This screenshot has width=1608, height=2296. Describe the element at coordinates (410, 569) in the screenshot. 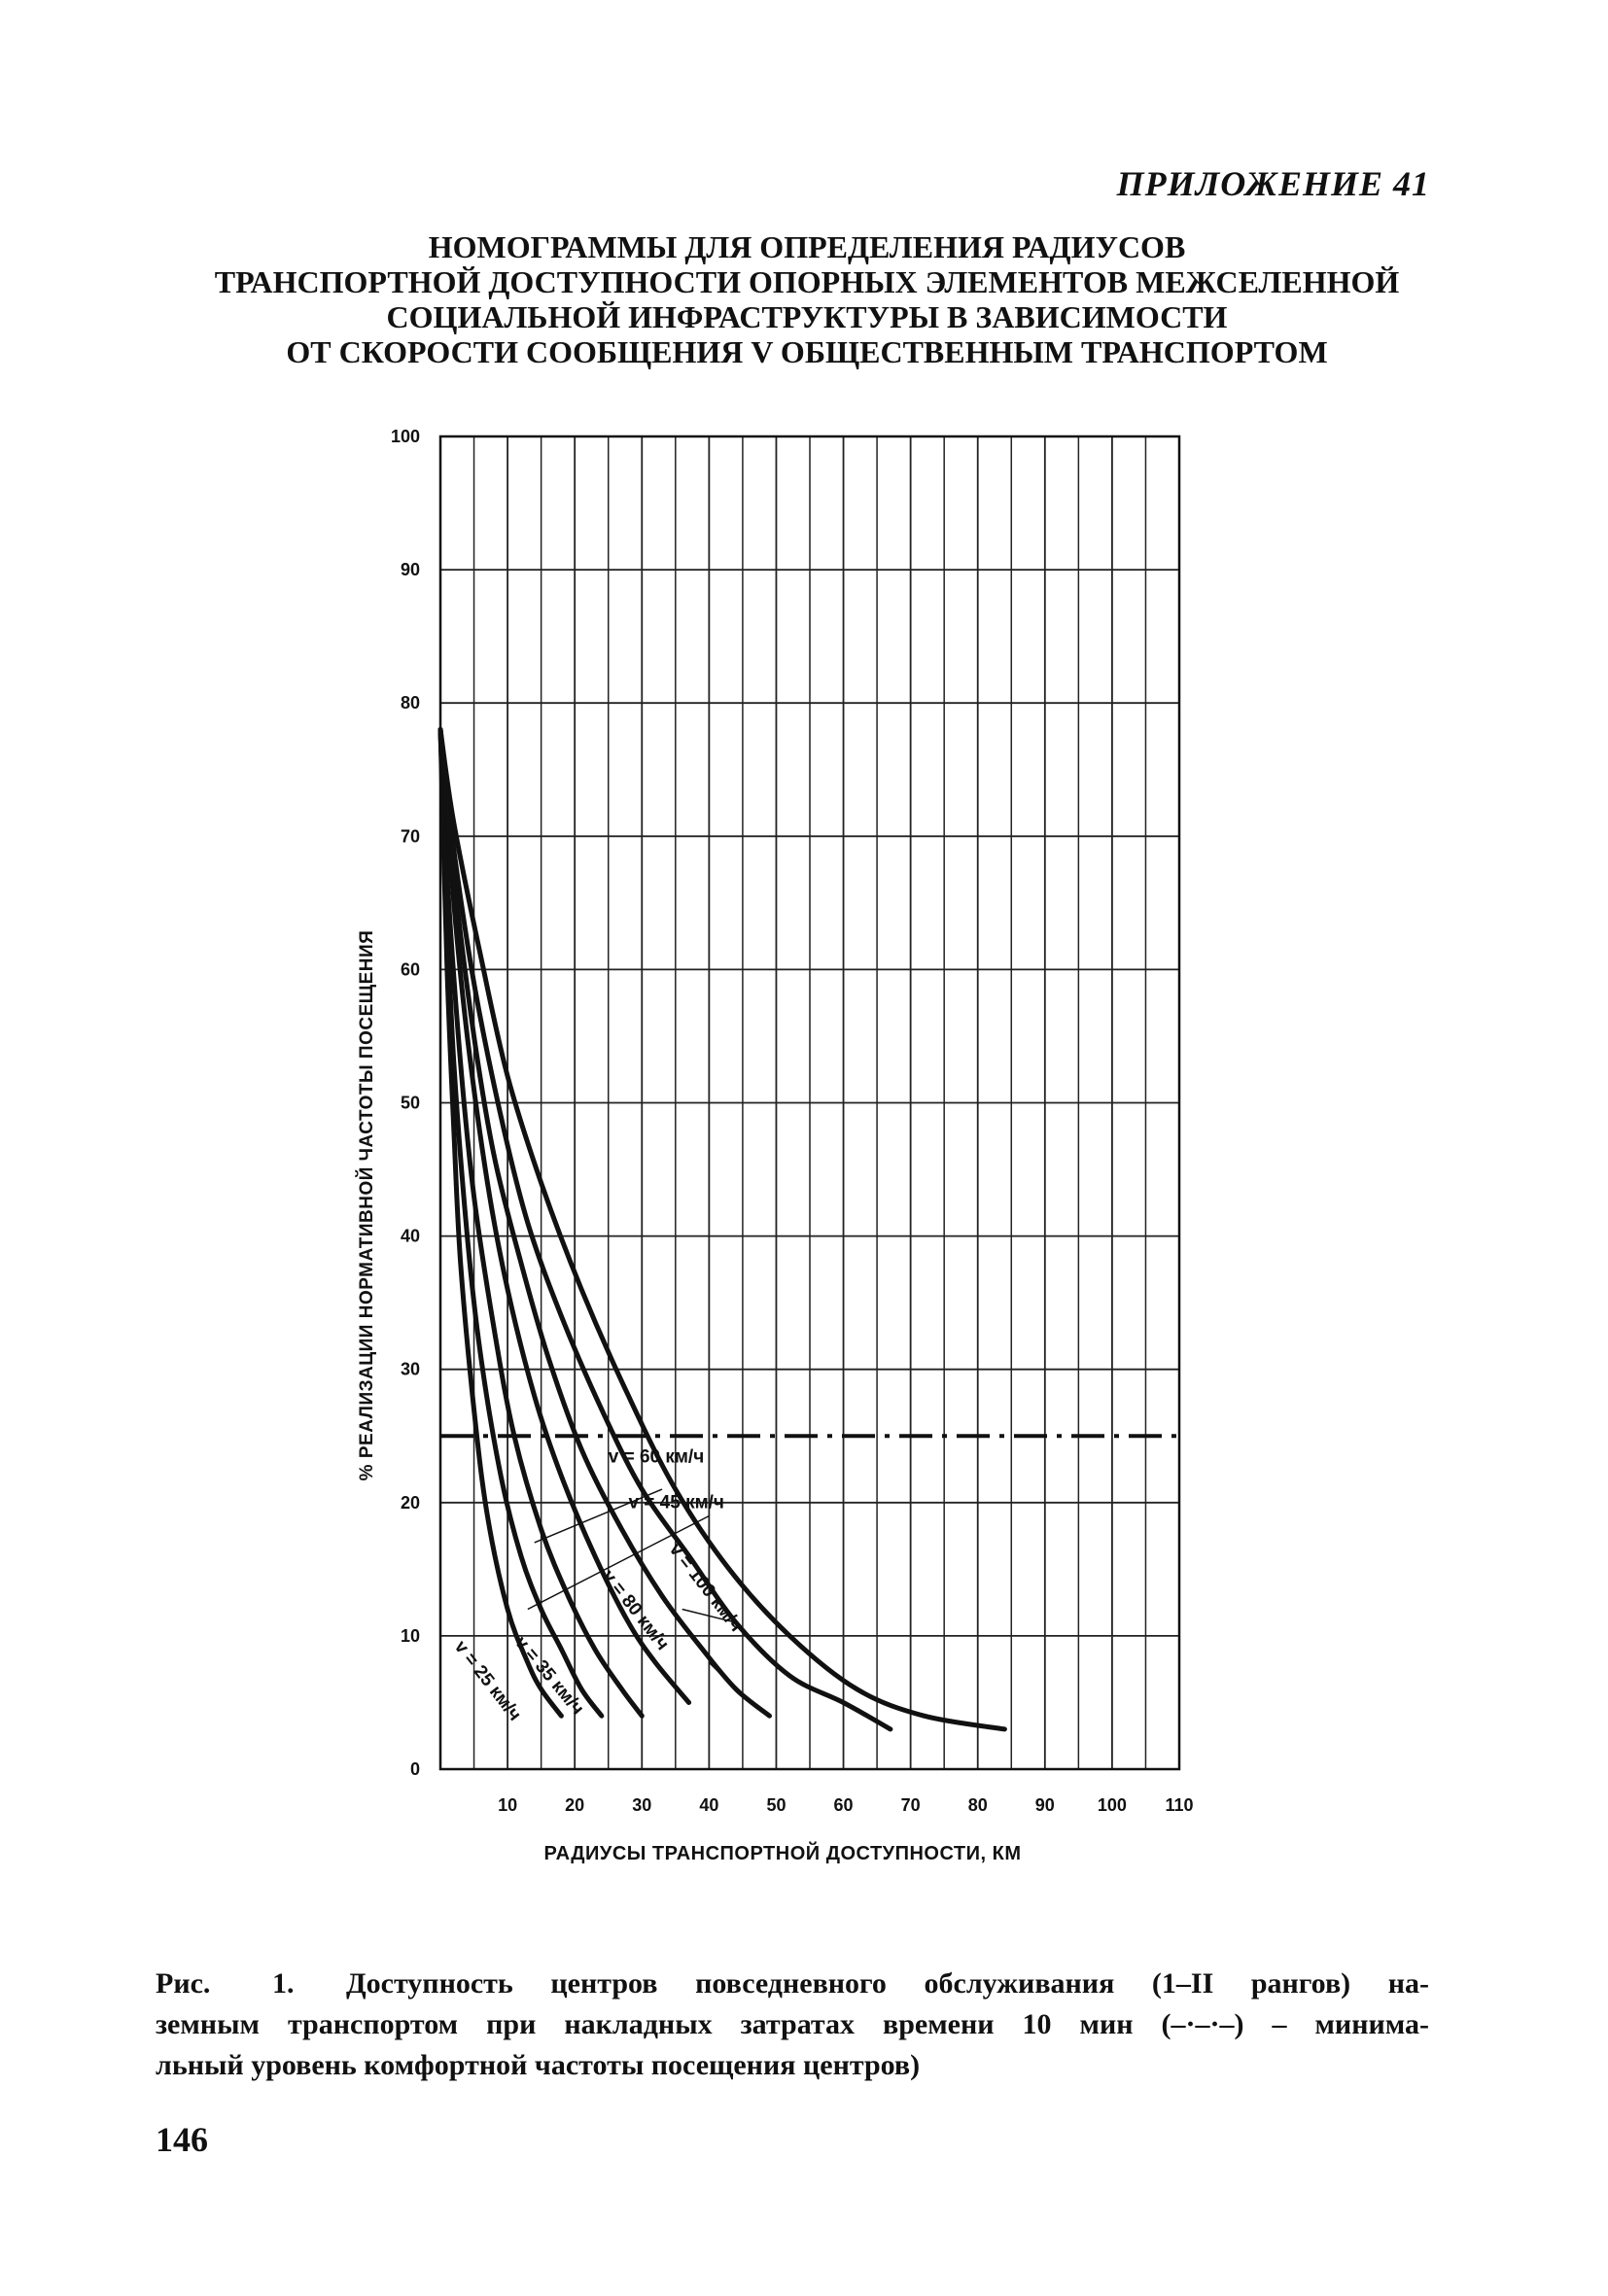

I see `y-tick-label: 90` at that location.